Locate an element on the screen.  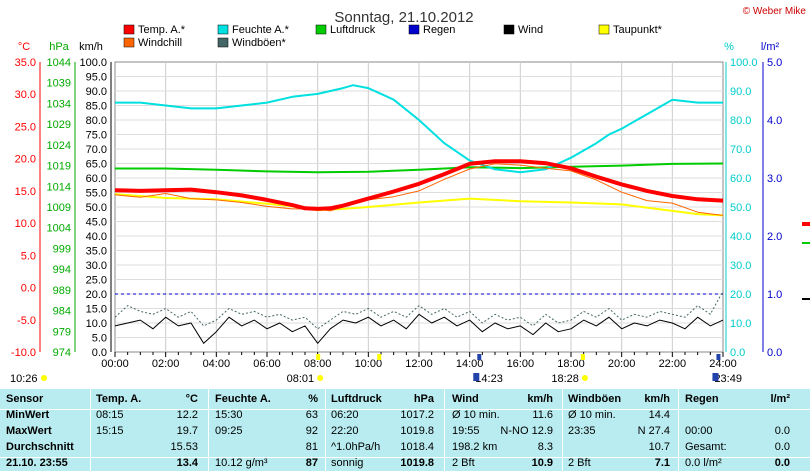
rain-tick-label: 2.0 is located at coordinates (774, 237).